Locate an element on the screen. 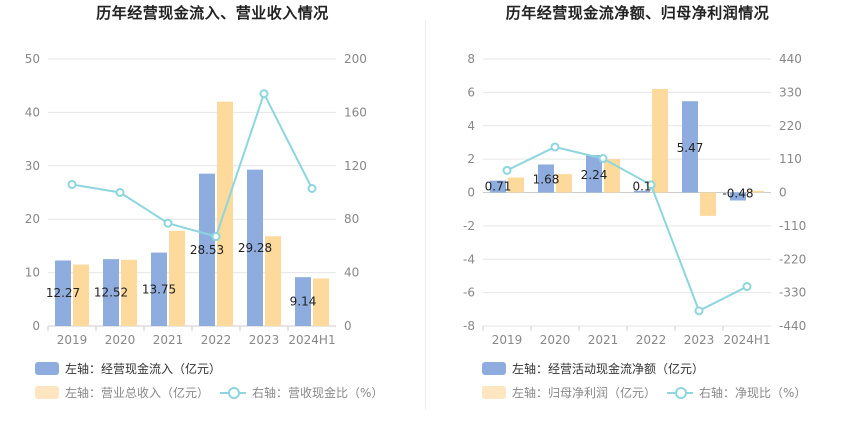  data-label: 29.28 is located at coordinates (255, 248).